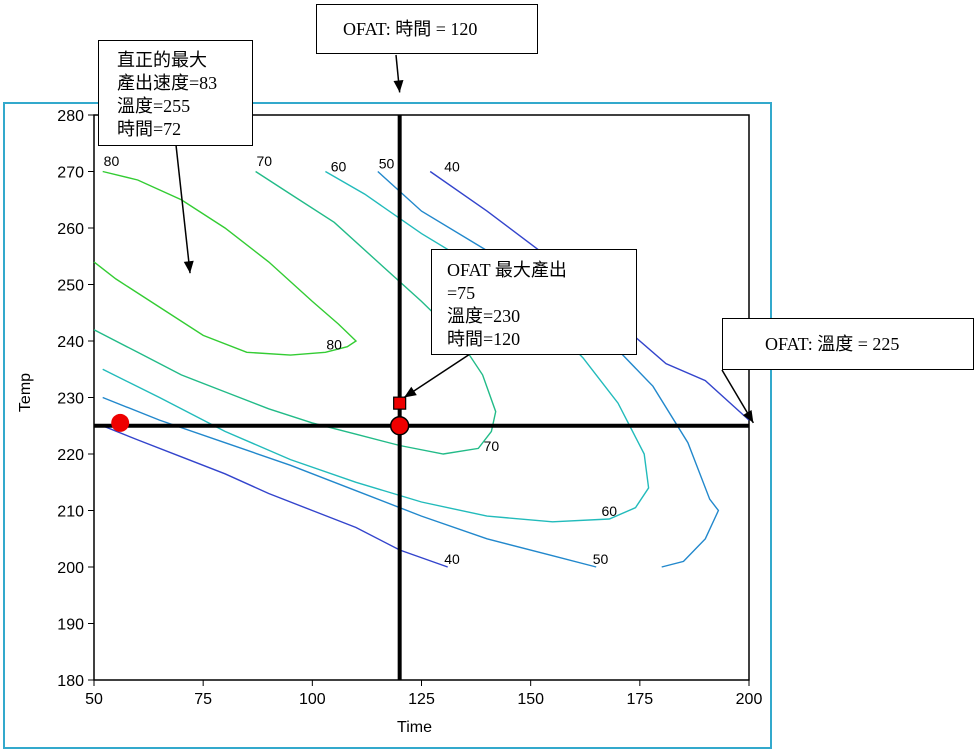 The width and height of the screenshot is (976, 754). What do you see at coordinates (414, 727) in the screenshot?
I see `x-axis-label: Time` at bounding box center [414, 727].